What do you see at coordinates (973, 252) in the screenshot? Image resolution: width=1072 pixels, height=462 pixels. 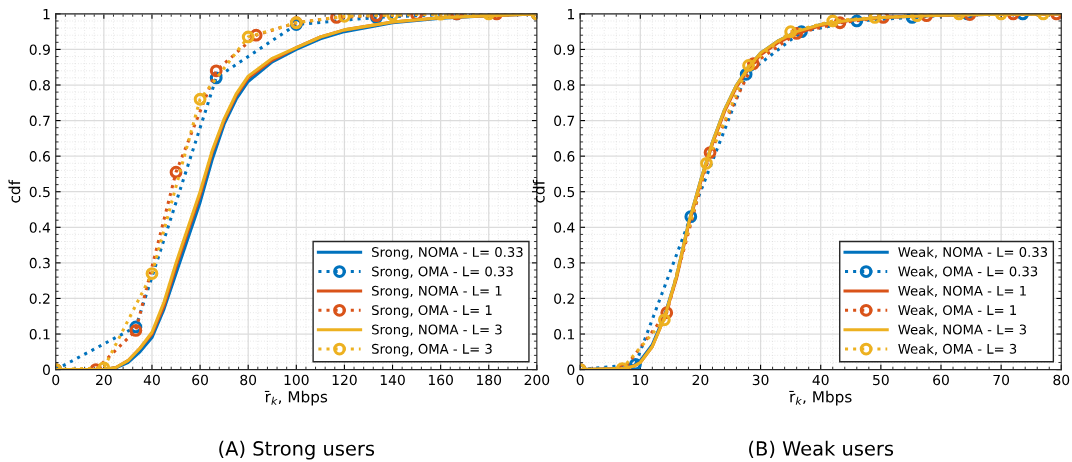 I see `legend-label: Weak, NOMA - L= 0.33` at bounding box center [973, 252].